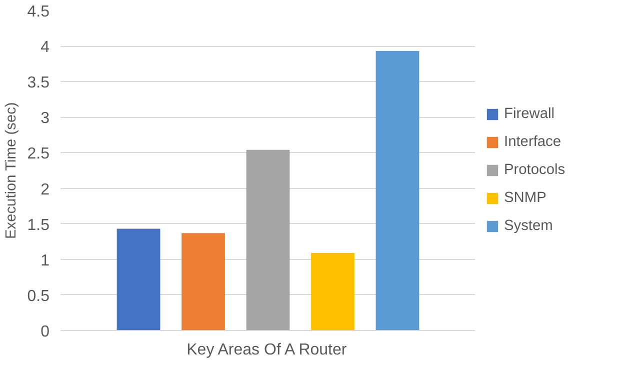  Describe the element at coordinates (45, 261) in the screenshot. I see `y-tick-label: 1` at that location.